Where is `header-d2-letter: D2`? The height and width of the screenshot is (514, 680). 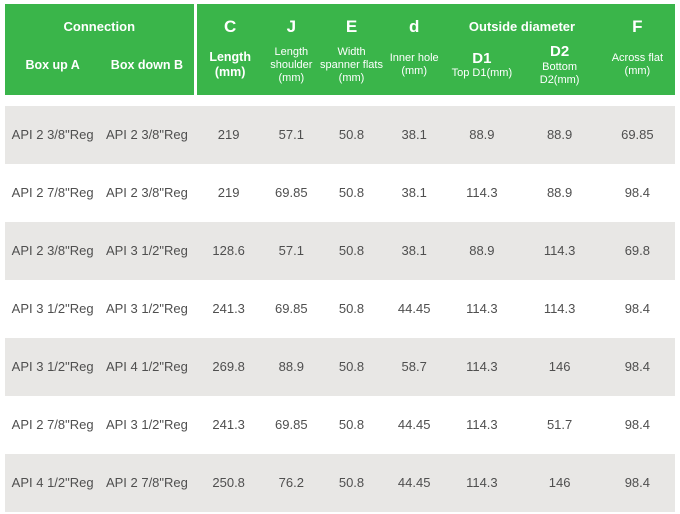
header-d2-letter: D2 is located at coordinates (560, 51).